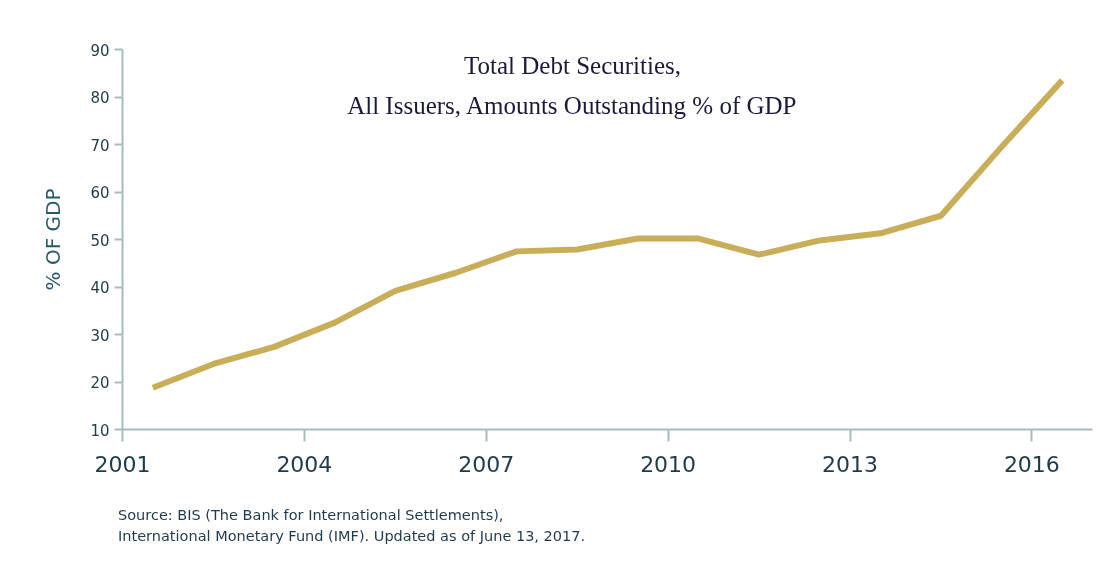 This screenshot has width=1097, height=571. Describe the element at coordinates (122, 464) in the screenshot. I see `x-tick-label: 2001` at that location.